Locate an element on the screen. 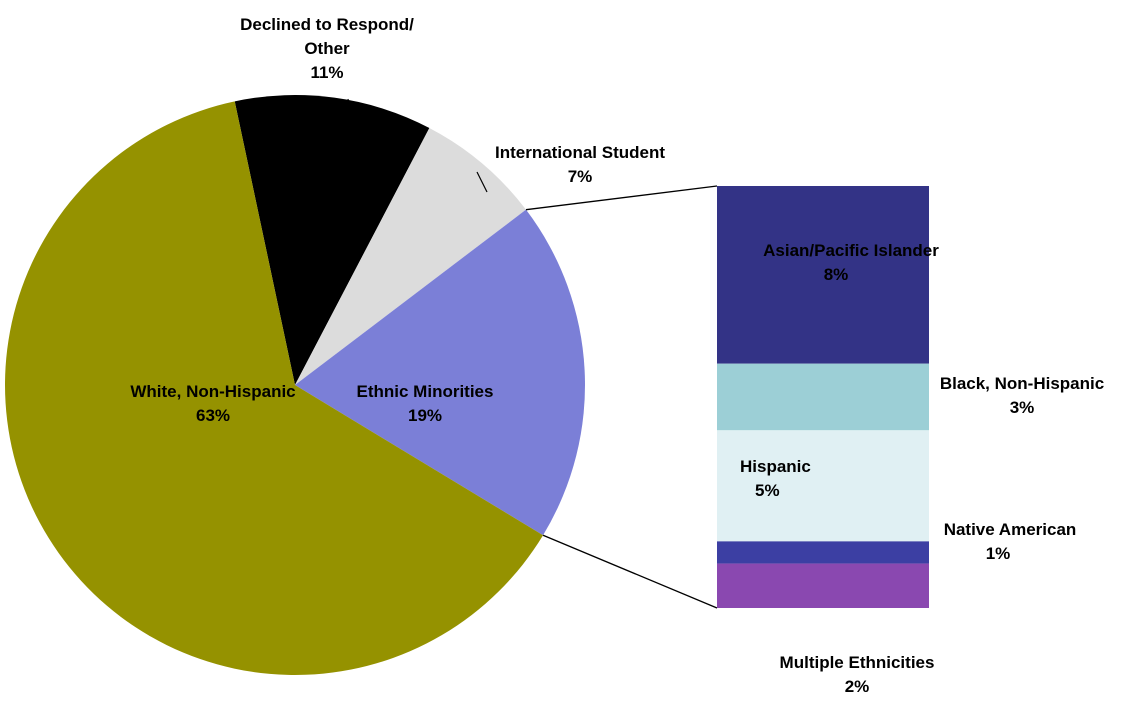 The image size is (1148, 706). leader-lines is located at coordinates (417, 145).